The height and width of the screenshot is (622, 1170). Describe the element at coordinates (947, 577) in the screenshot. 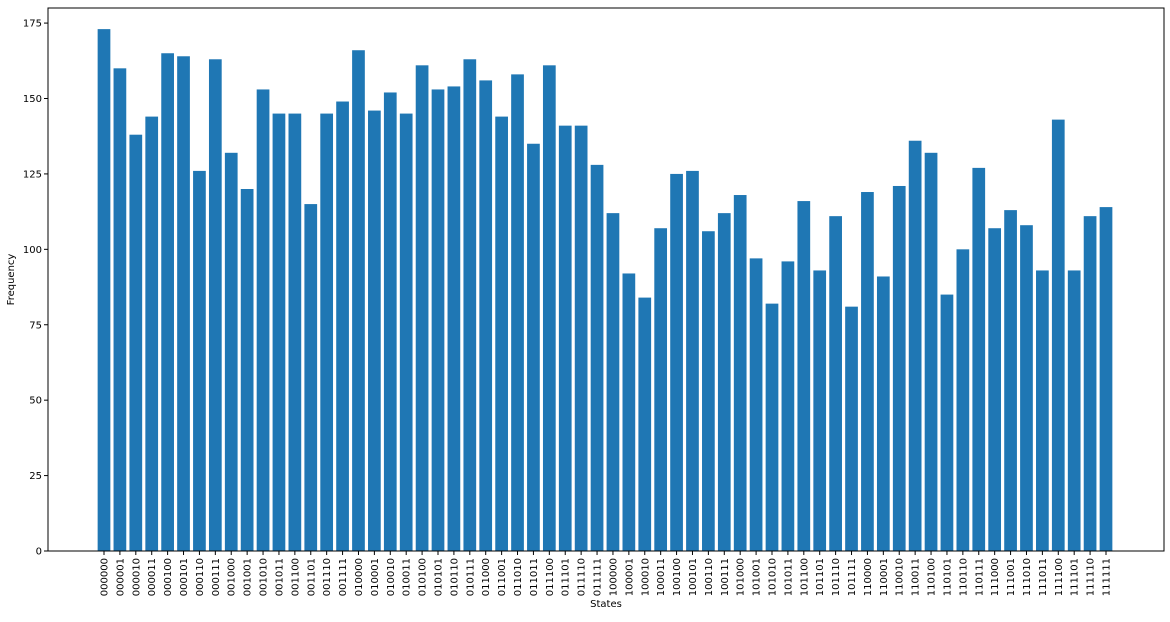

I see `x-tick-label: 110101` at that location.